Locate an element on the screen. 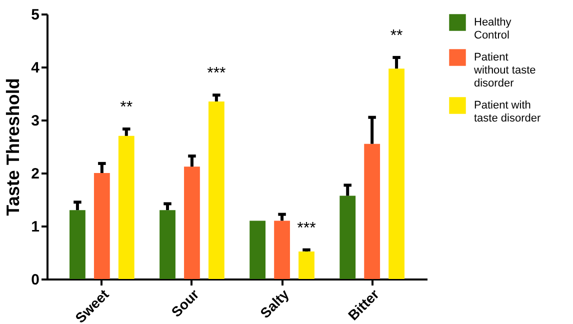 This screenshot has height=324, width=573. y-tick-label: 3 is located at coordinates (35, 121).